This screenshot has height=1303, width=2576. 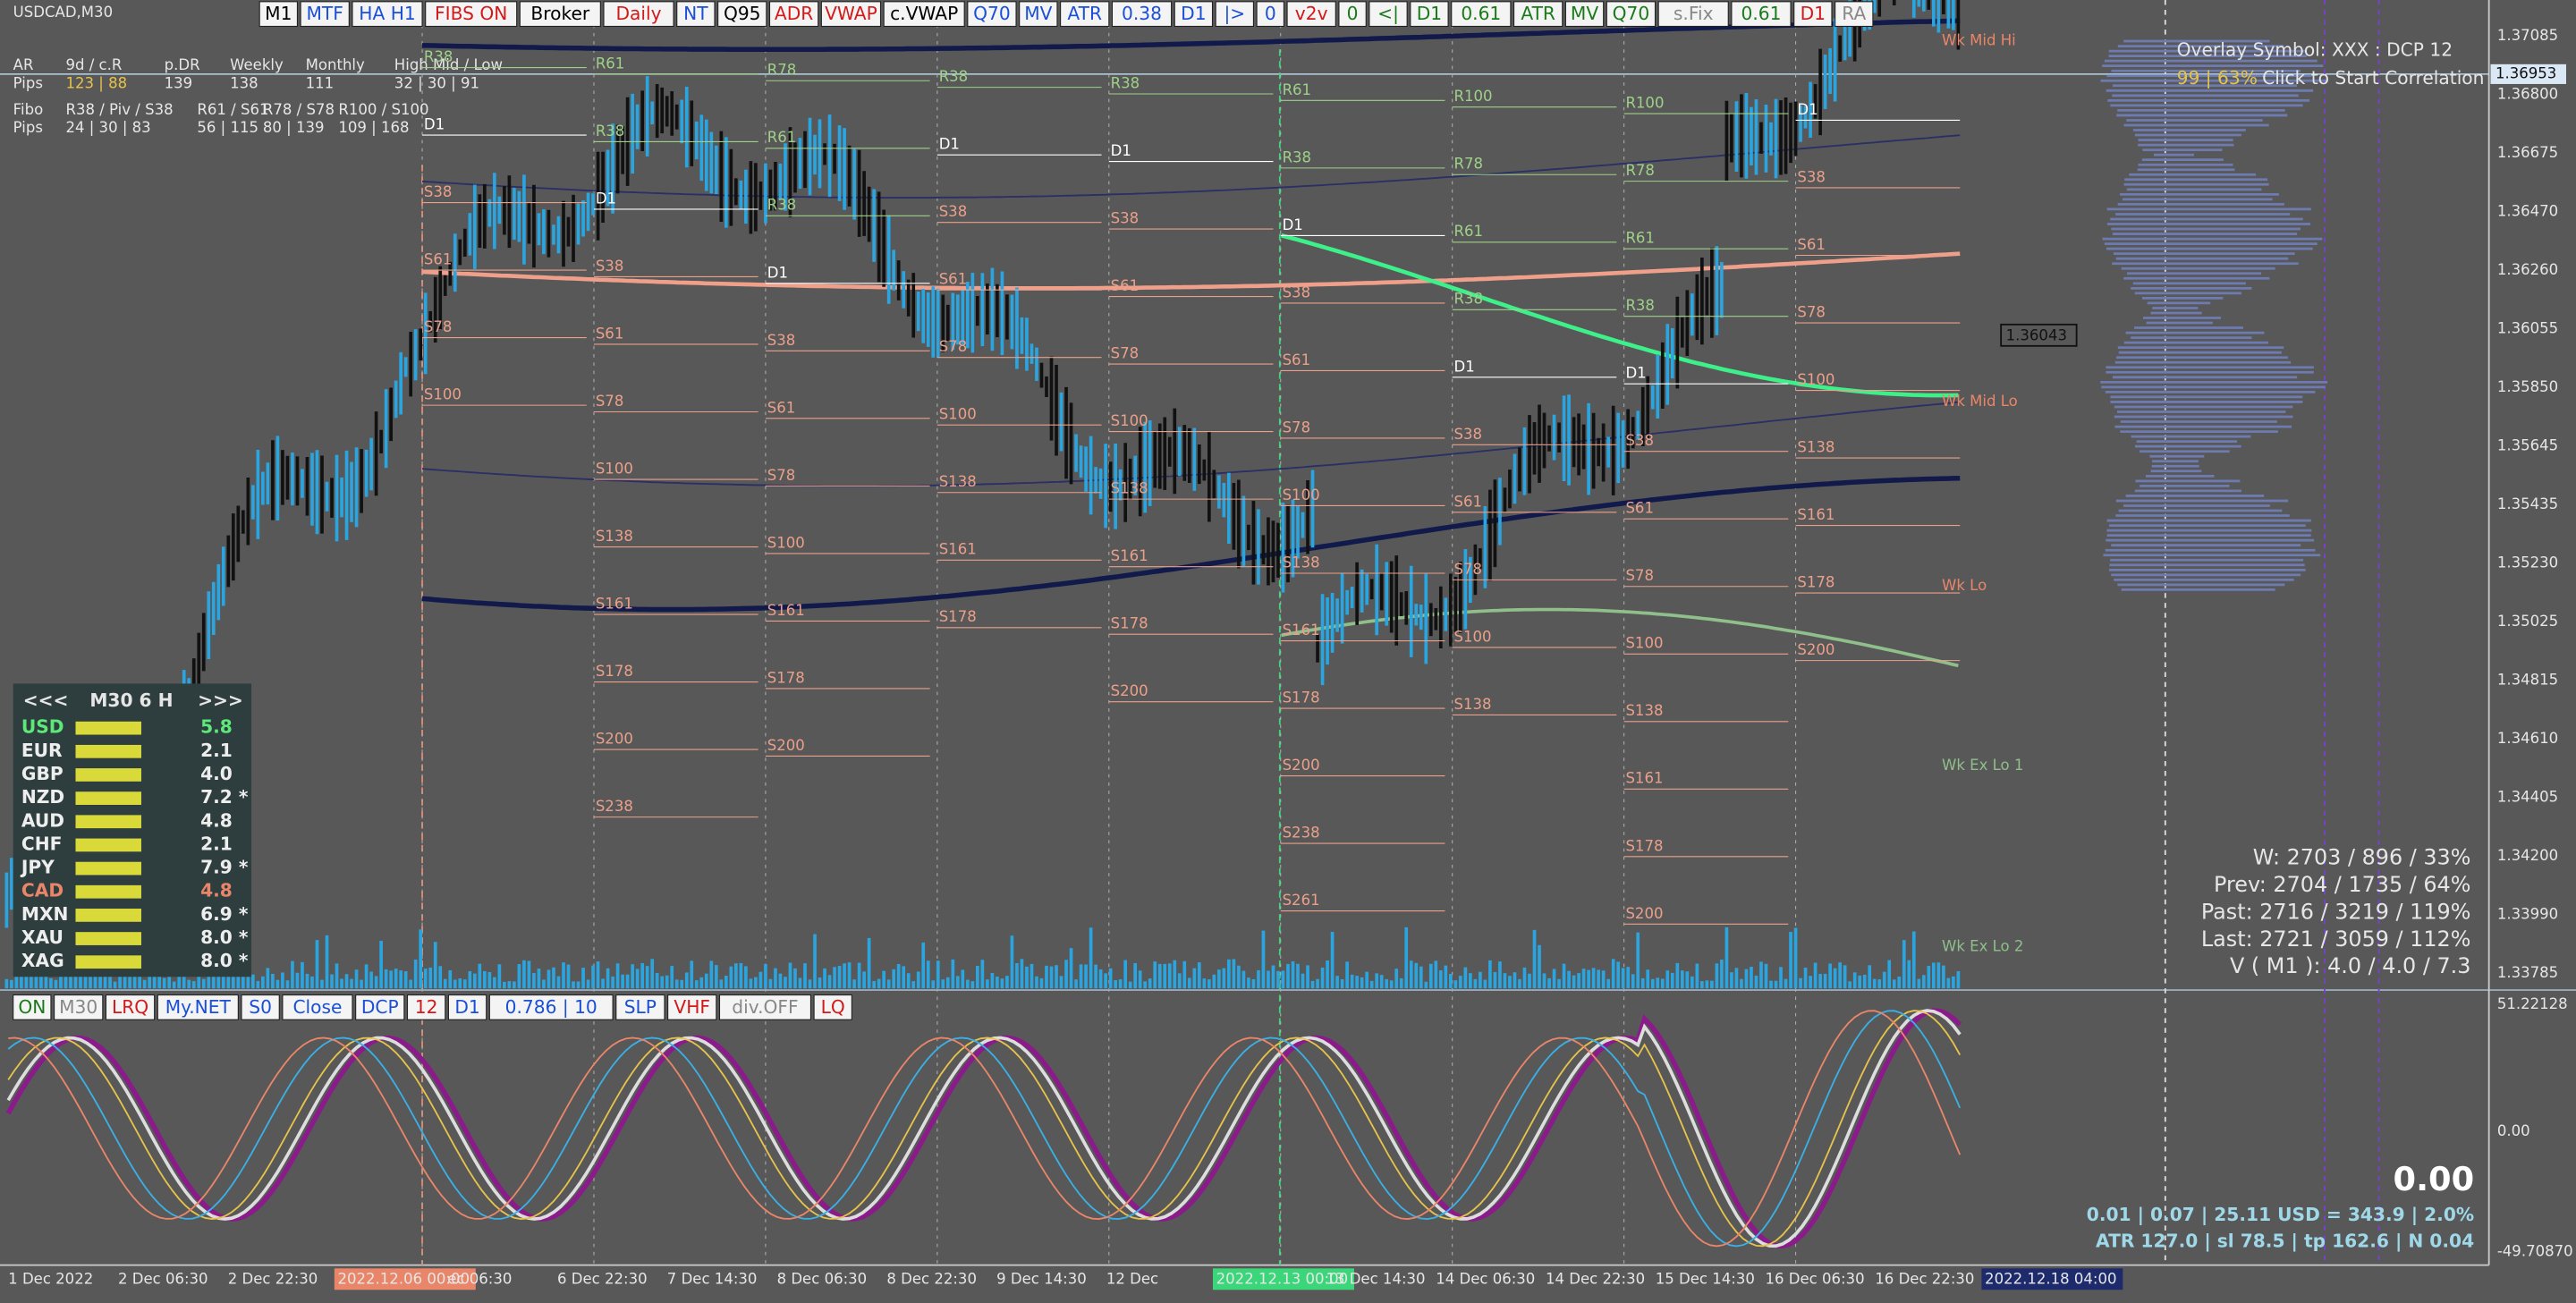 I want to click on time-axis-label: 16 Dec 22:30, so click(x=1924, y=1279).